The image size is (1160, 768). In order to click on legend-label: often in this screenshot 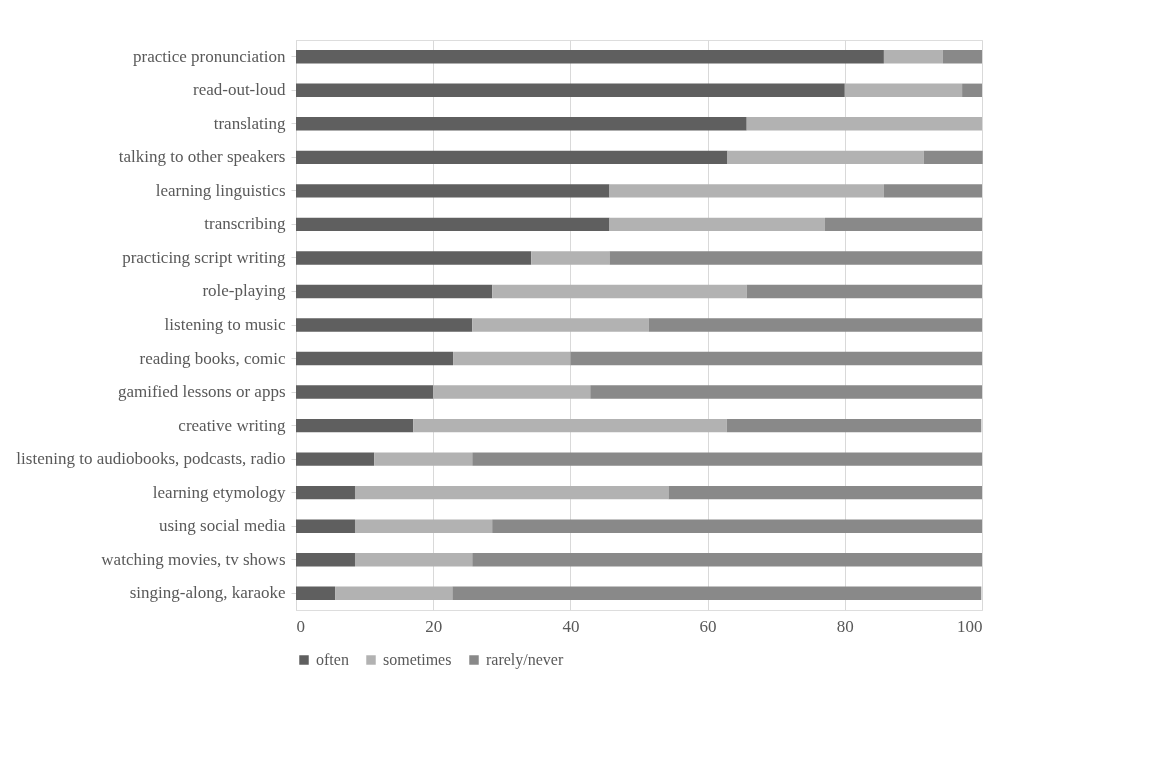, I will do `click(332, 659)`.